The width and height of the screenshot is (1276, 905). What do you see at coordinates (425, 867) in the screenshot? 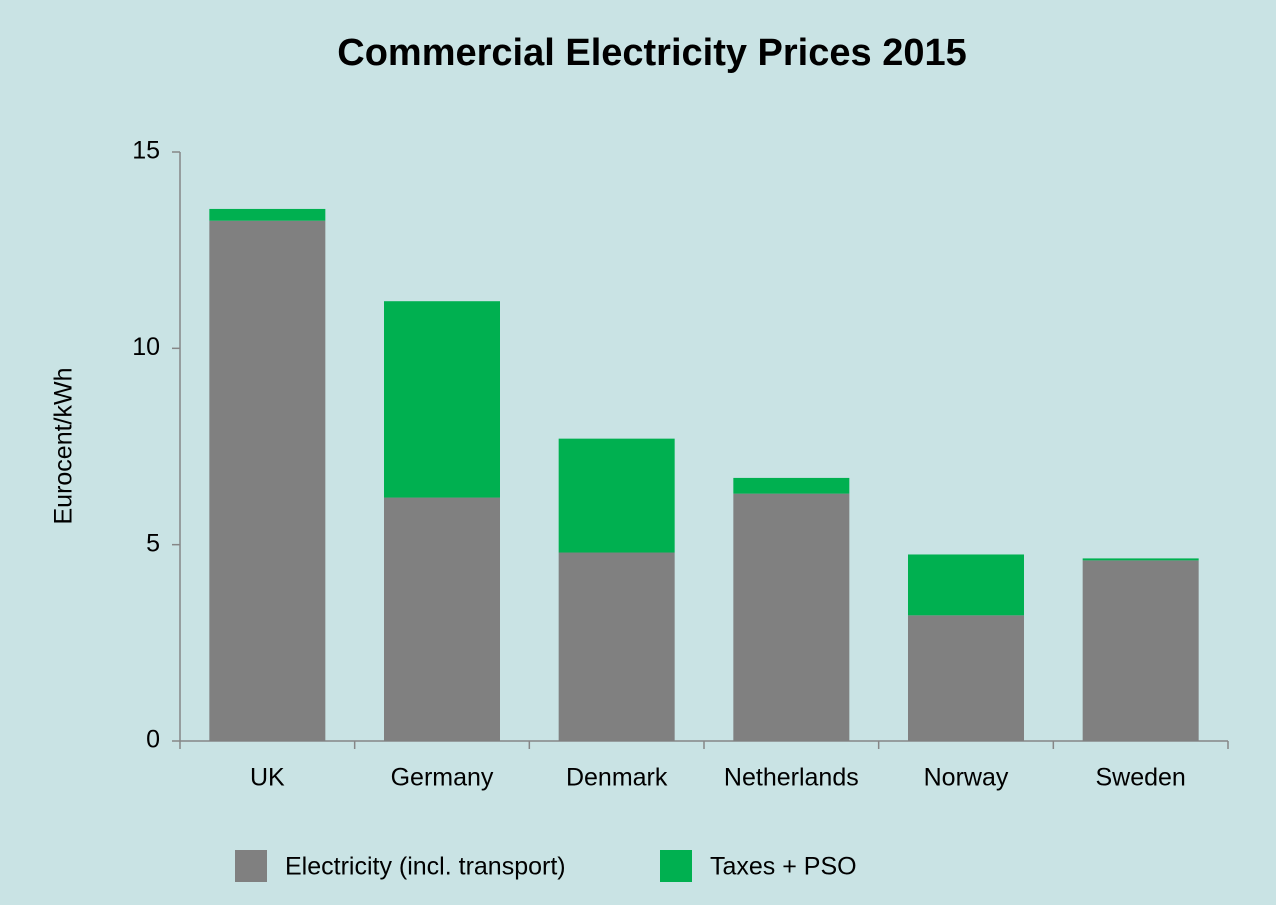
I see `legend-label: Electricity (incl. transport)` at bounding box center [425, 867].